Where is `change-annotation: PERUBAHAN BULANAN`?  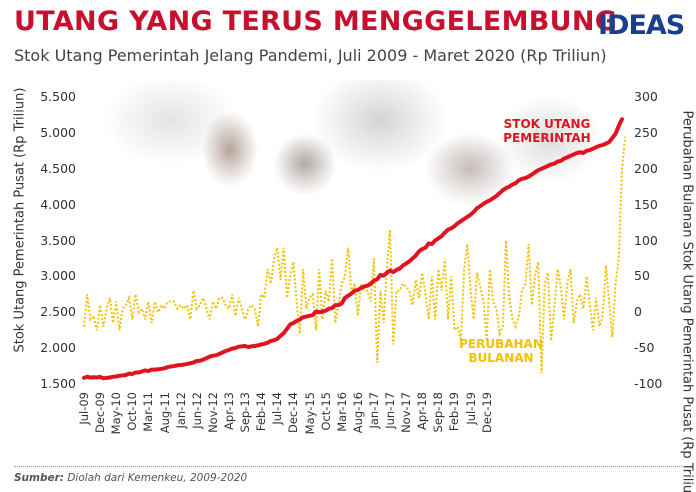 change-annotation: PERUBAHAN BULANAN is located at coordinates (501, 351).